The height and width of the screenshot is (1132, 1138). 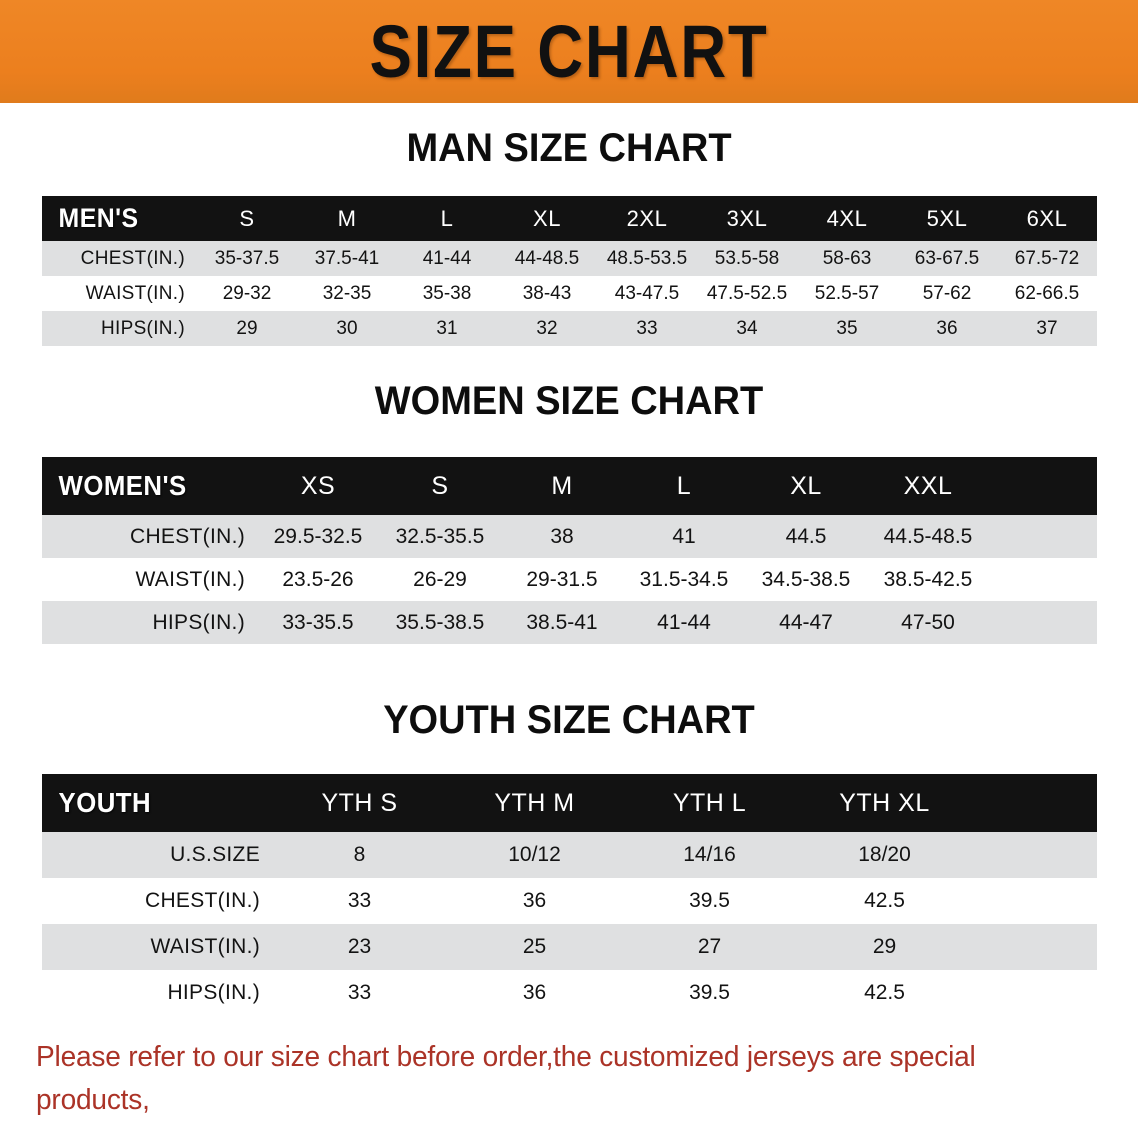 I want to click on measurement-cell: 32, so click(x=547, y=328).